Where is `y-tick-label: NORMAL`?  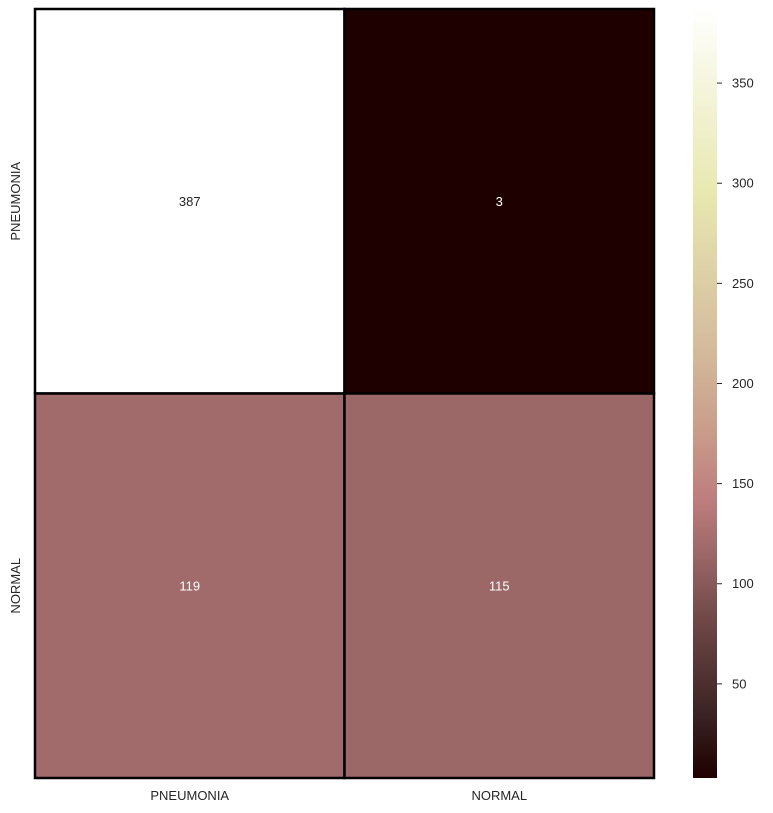 y-tick-label: NORMAL is located at coordinates (15, 586).